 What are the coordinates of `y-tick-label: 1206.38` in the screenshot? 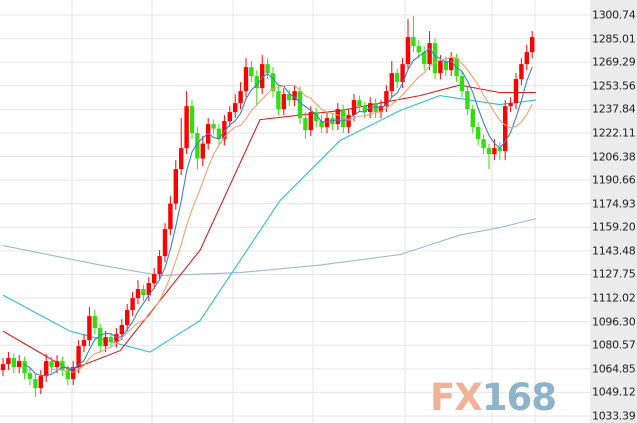 It's located at (614, 157).